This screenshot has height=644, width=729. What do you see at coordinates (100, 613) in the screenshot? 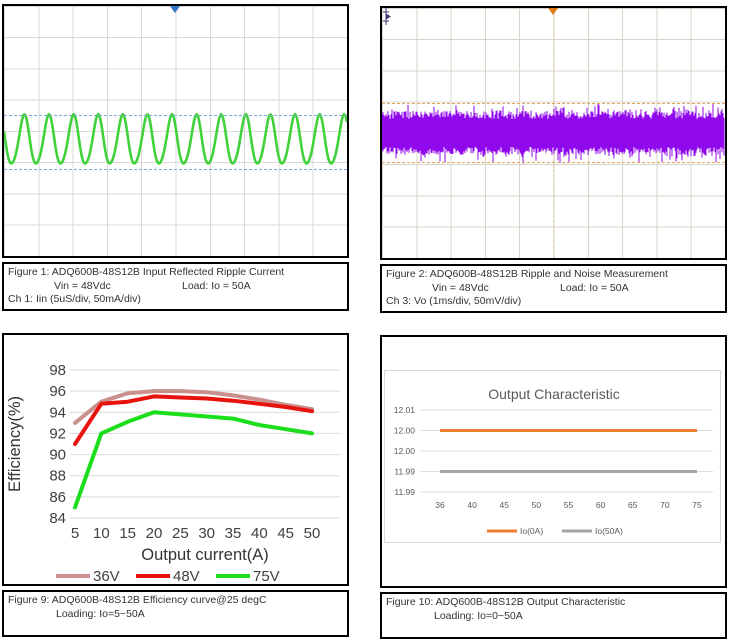
I see `figure9-caption-loading: Loading: Io=5~50A` at bounding box center [100, 613].